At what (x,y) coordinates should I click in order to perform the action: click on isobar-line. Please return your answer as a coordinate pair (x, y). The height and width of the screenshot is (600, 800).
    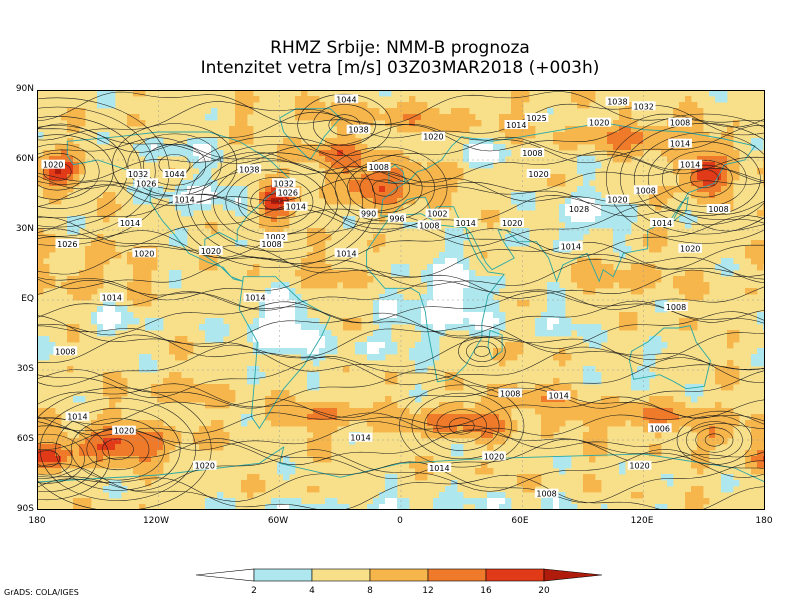
    Looking at the image, I should click on (401, 307).